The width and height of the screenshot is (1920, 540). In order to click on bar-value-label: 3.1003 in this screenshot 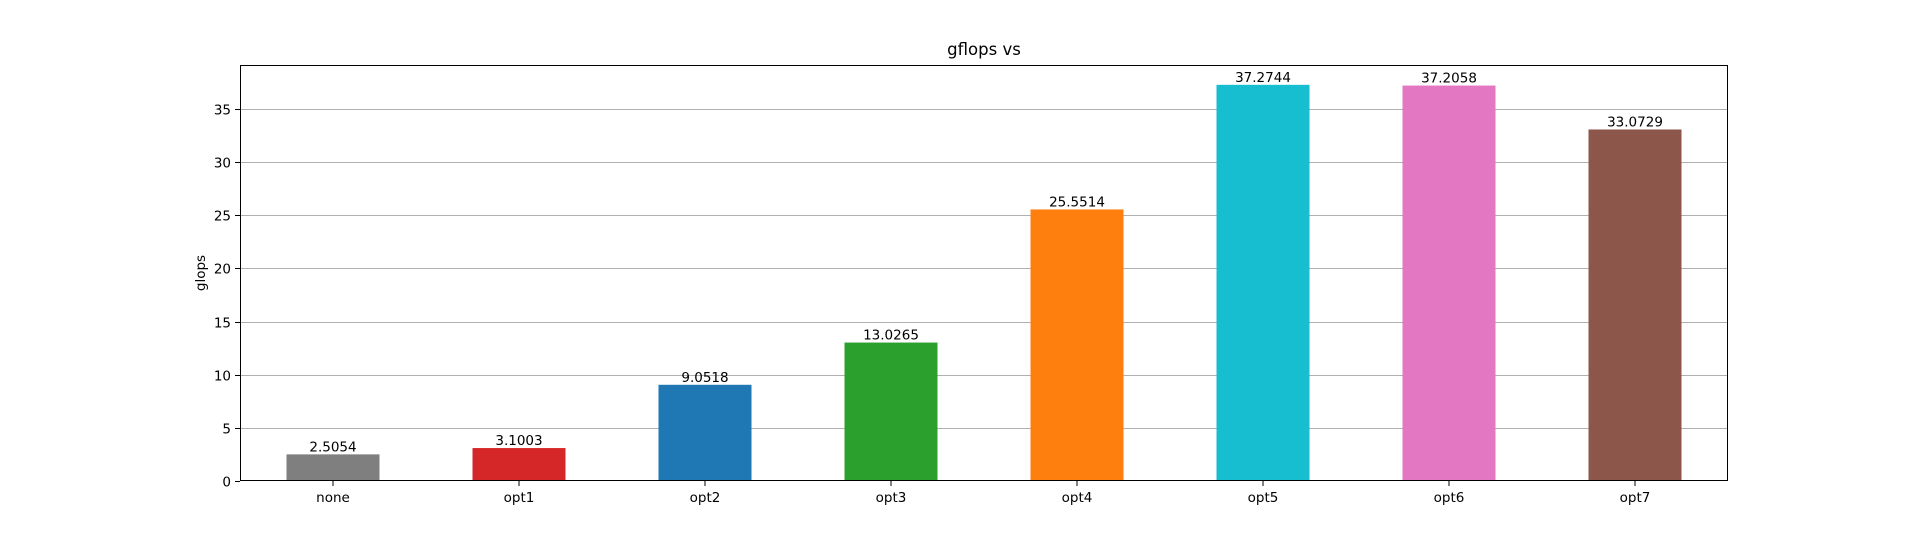, I will do `click(518, 441)`.